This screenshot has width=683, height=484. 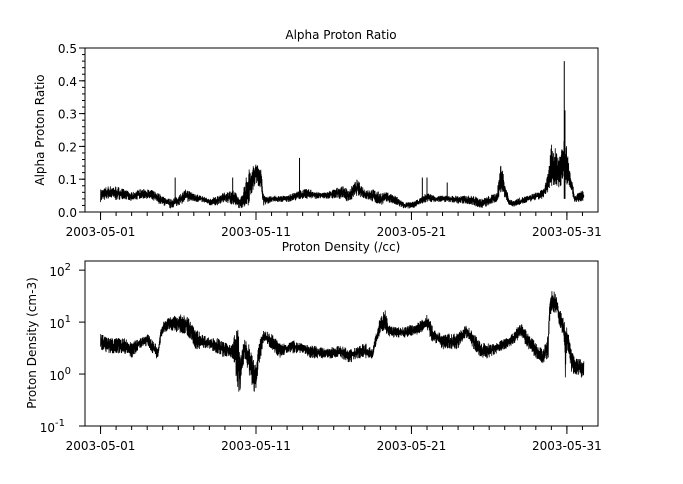 What do you see at coordinates (60, 270) in the screenshot?
I see `y-tick-label: 10²` at bounding box center [60, 270].